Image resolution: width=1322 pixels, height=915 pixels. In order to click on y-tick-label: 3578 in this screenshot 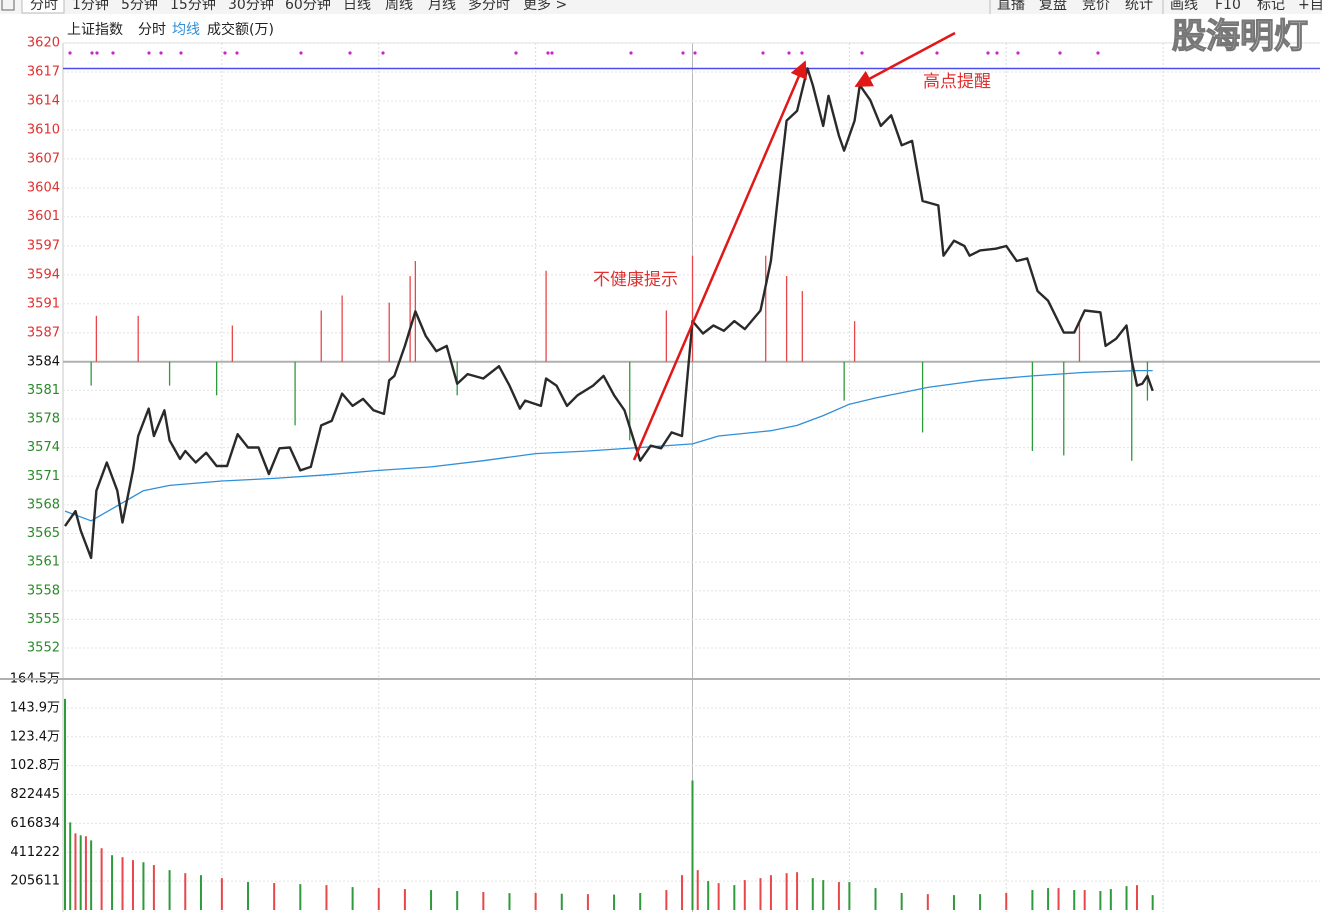, I will do `click(43, 419)`.